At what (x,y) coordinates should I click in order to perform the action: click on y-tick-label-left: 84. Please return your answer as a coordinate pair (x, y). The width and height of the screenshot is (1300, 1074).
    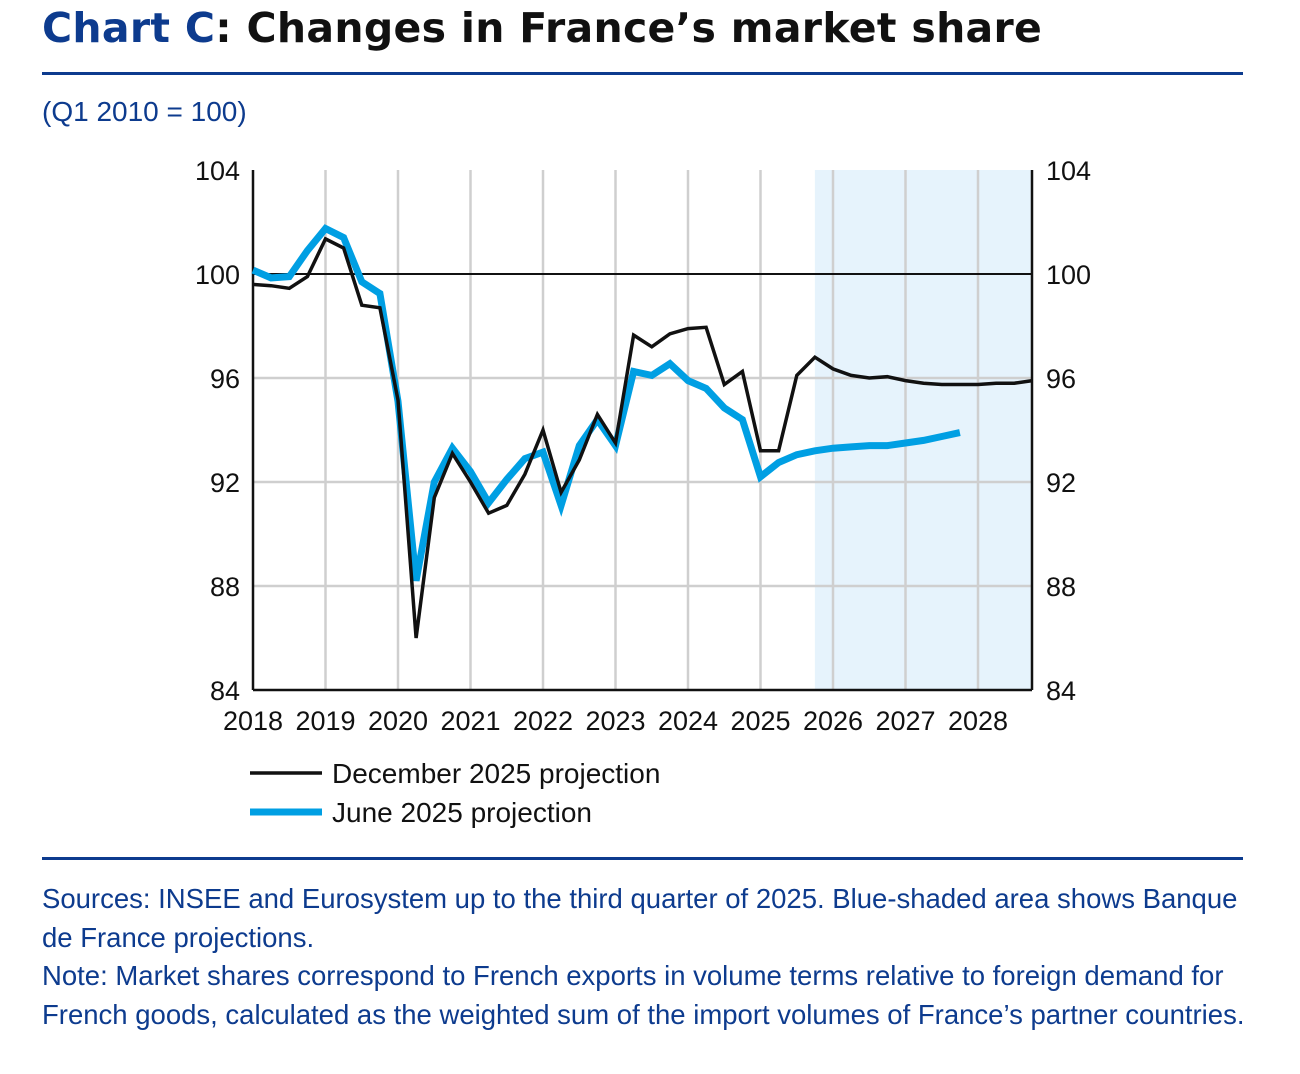
    Looking at the image, I should click on (225, 691).